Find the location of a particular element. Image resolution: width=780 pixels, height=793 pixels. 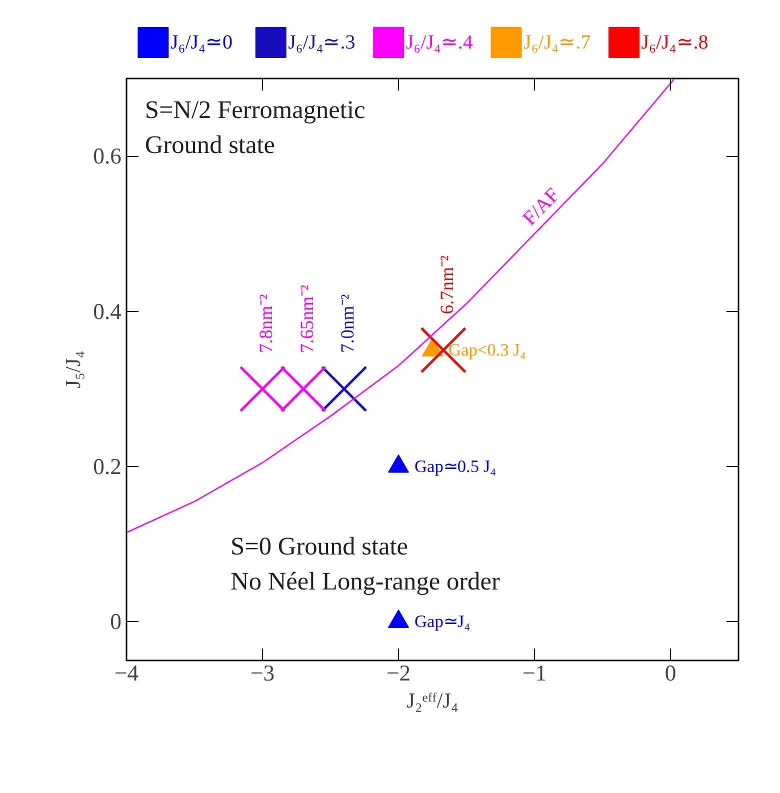

x-tick-label: −1 is located at coordinates (534, 673).